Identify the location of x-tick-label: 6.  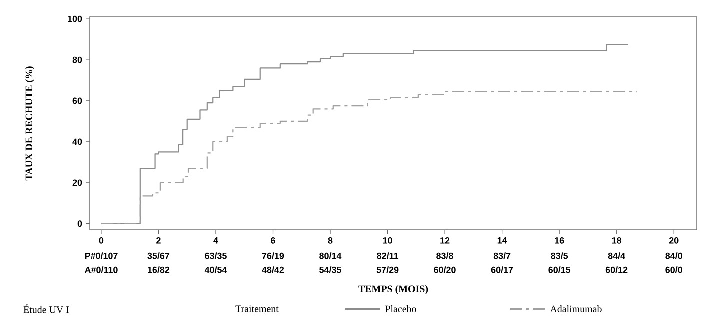
(273, 241).